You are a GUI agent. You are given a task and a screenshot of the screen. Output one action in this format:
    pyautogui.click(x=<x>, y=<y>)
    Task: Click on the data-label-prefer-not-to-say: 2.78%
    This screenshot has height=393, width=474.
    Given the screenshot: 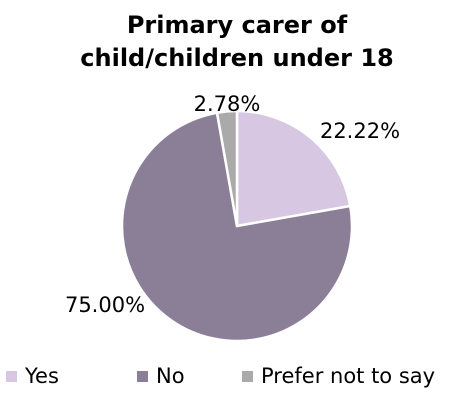 What is the action you would take?
    pyautogui.click(x=227, y=104)
    